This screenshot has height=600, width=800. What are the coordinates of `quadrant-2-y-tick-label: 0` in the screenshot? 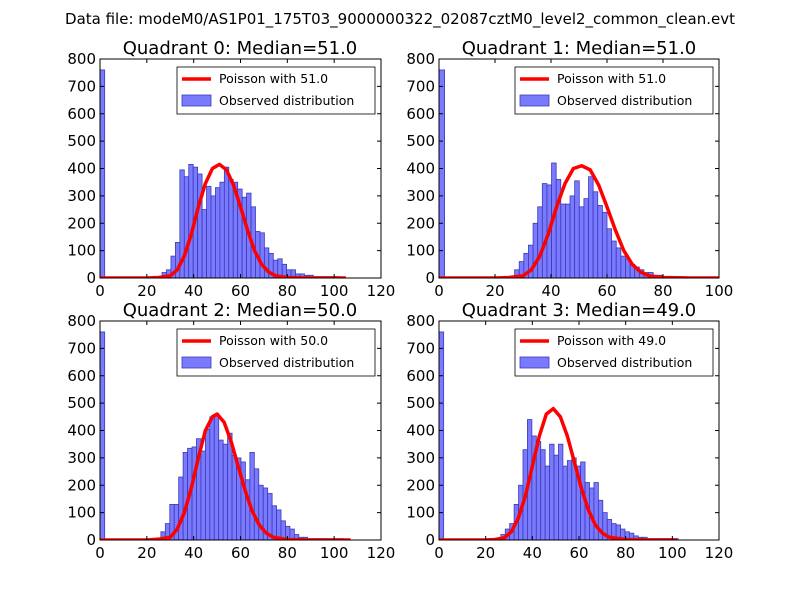 It's located at (91, 540).